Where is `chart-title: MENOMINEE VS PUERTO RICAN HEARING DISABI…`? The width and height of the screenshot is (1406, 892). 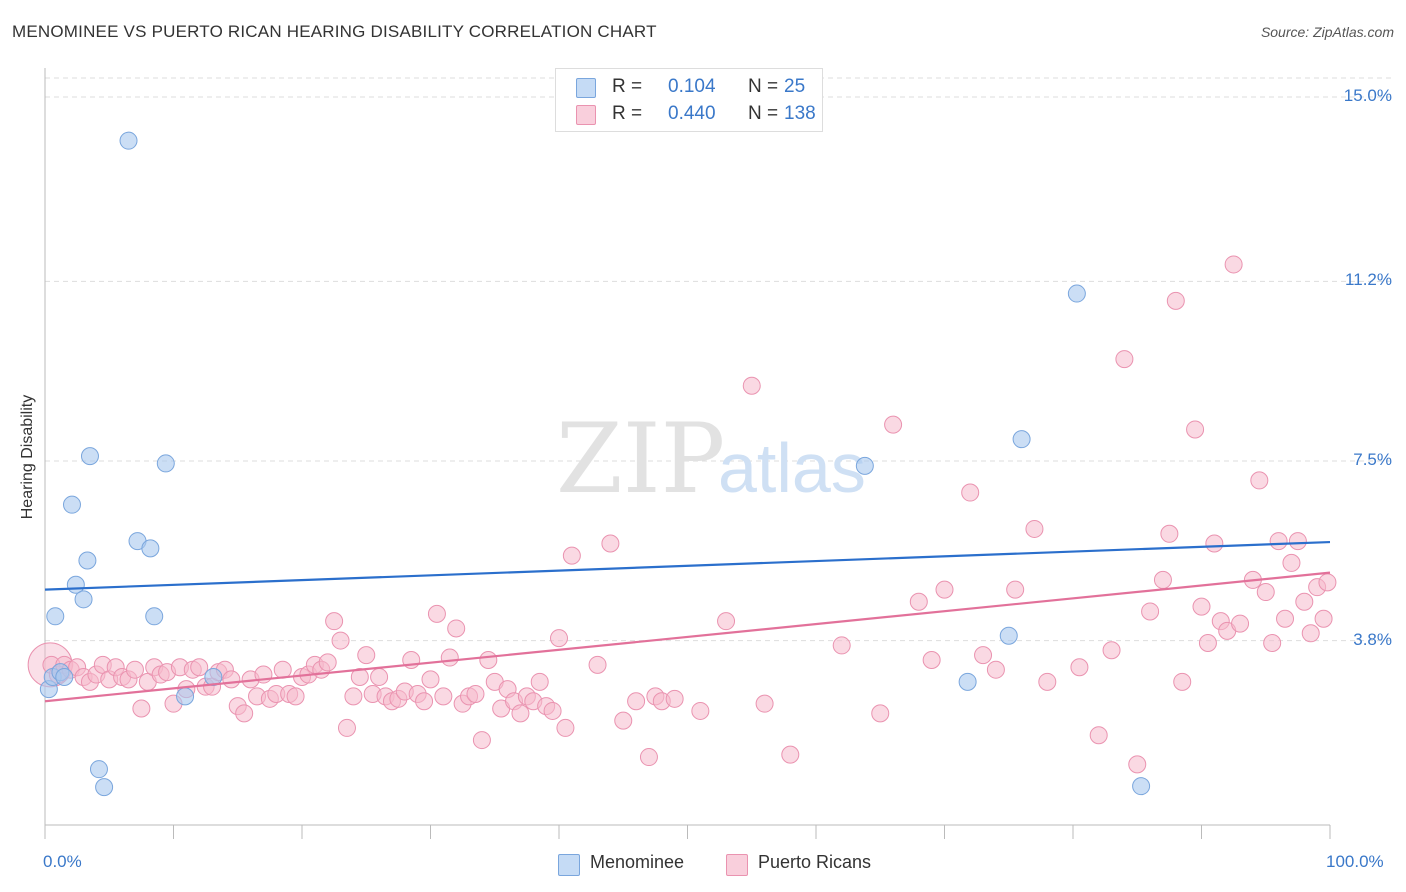 chart-title: MENOMINEE VS PUERTO RICAN HEARING DISABI… is located at coordinates (334, 31).